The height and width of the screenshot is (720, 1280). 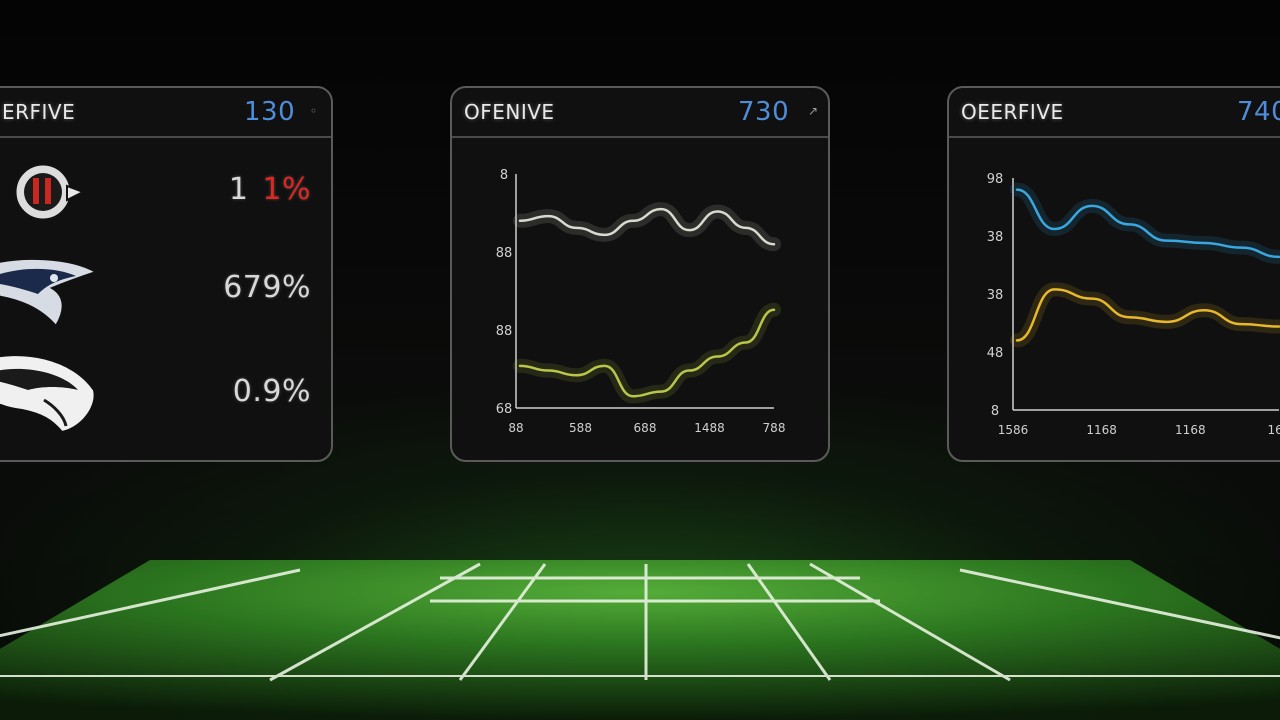 What do you see at coordinates (774, 428) in the screenshot?
I see `x-tick-label: 788` at bounding box center [774, 428].